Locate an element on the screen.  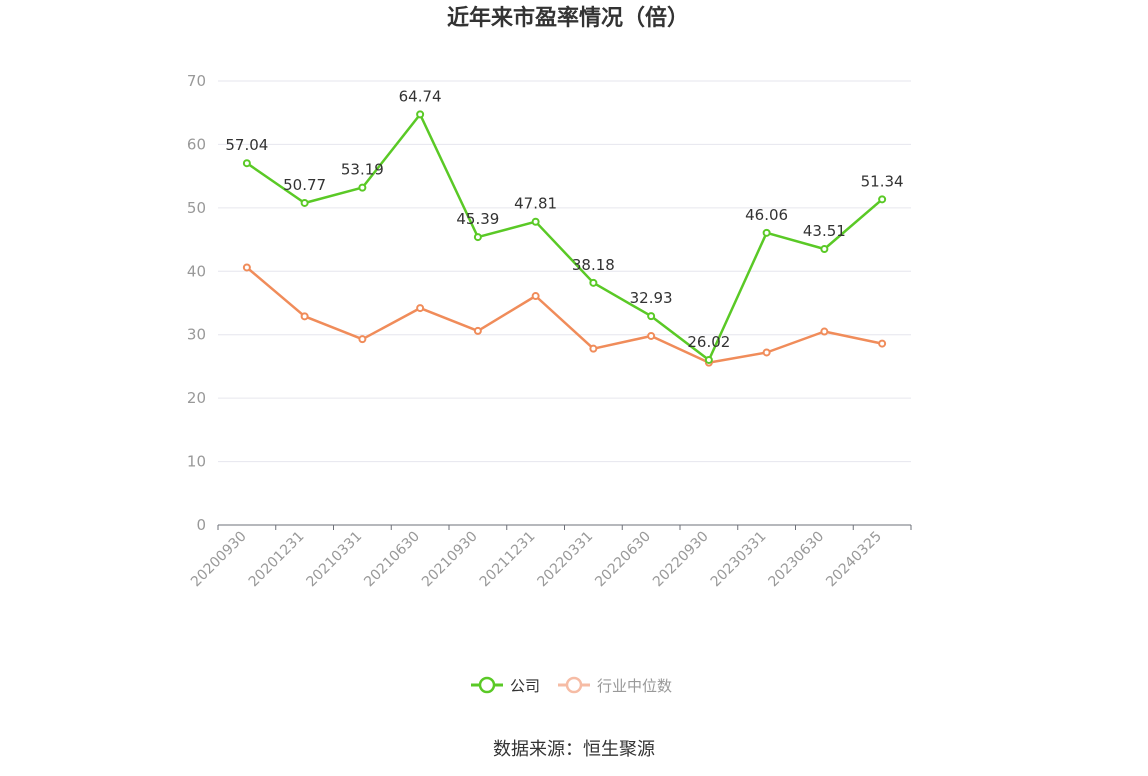
x-tick-label: 20200930 is located at coordinates (219, 560).